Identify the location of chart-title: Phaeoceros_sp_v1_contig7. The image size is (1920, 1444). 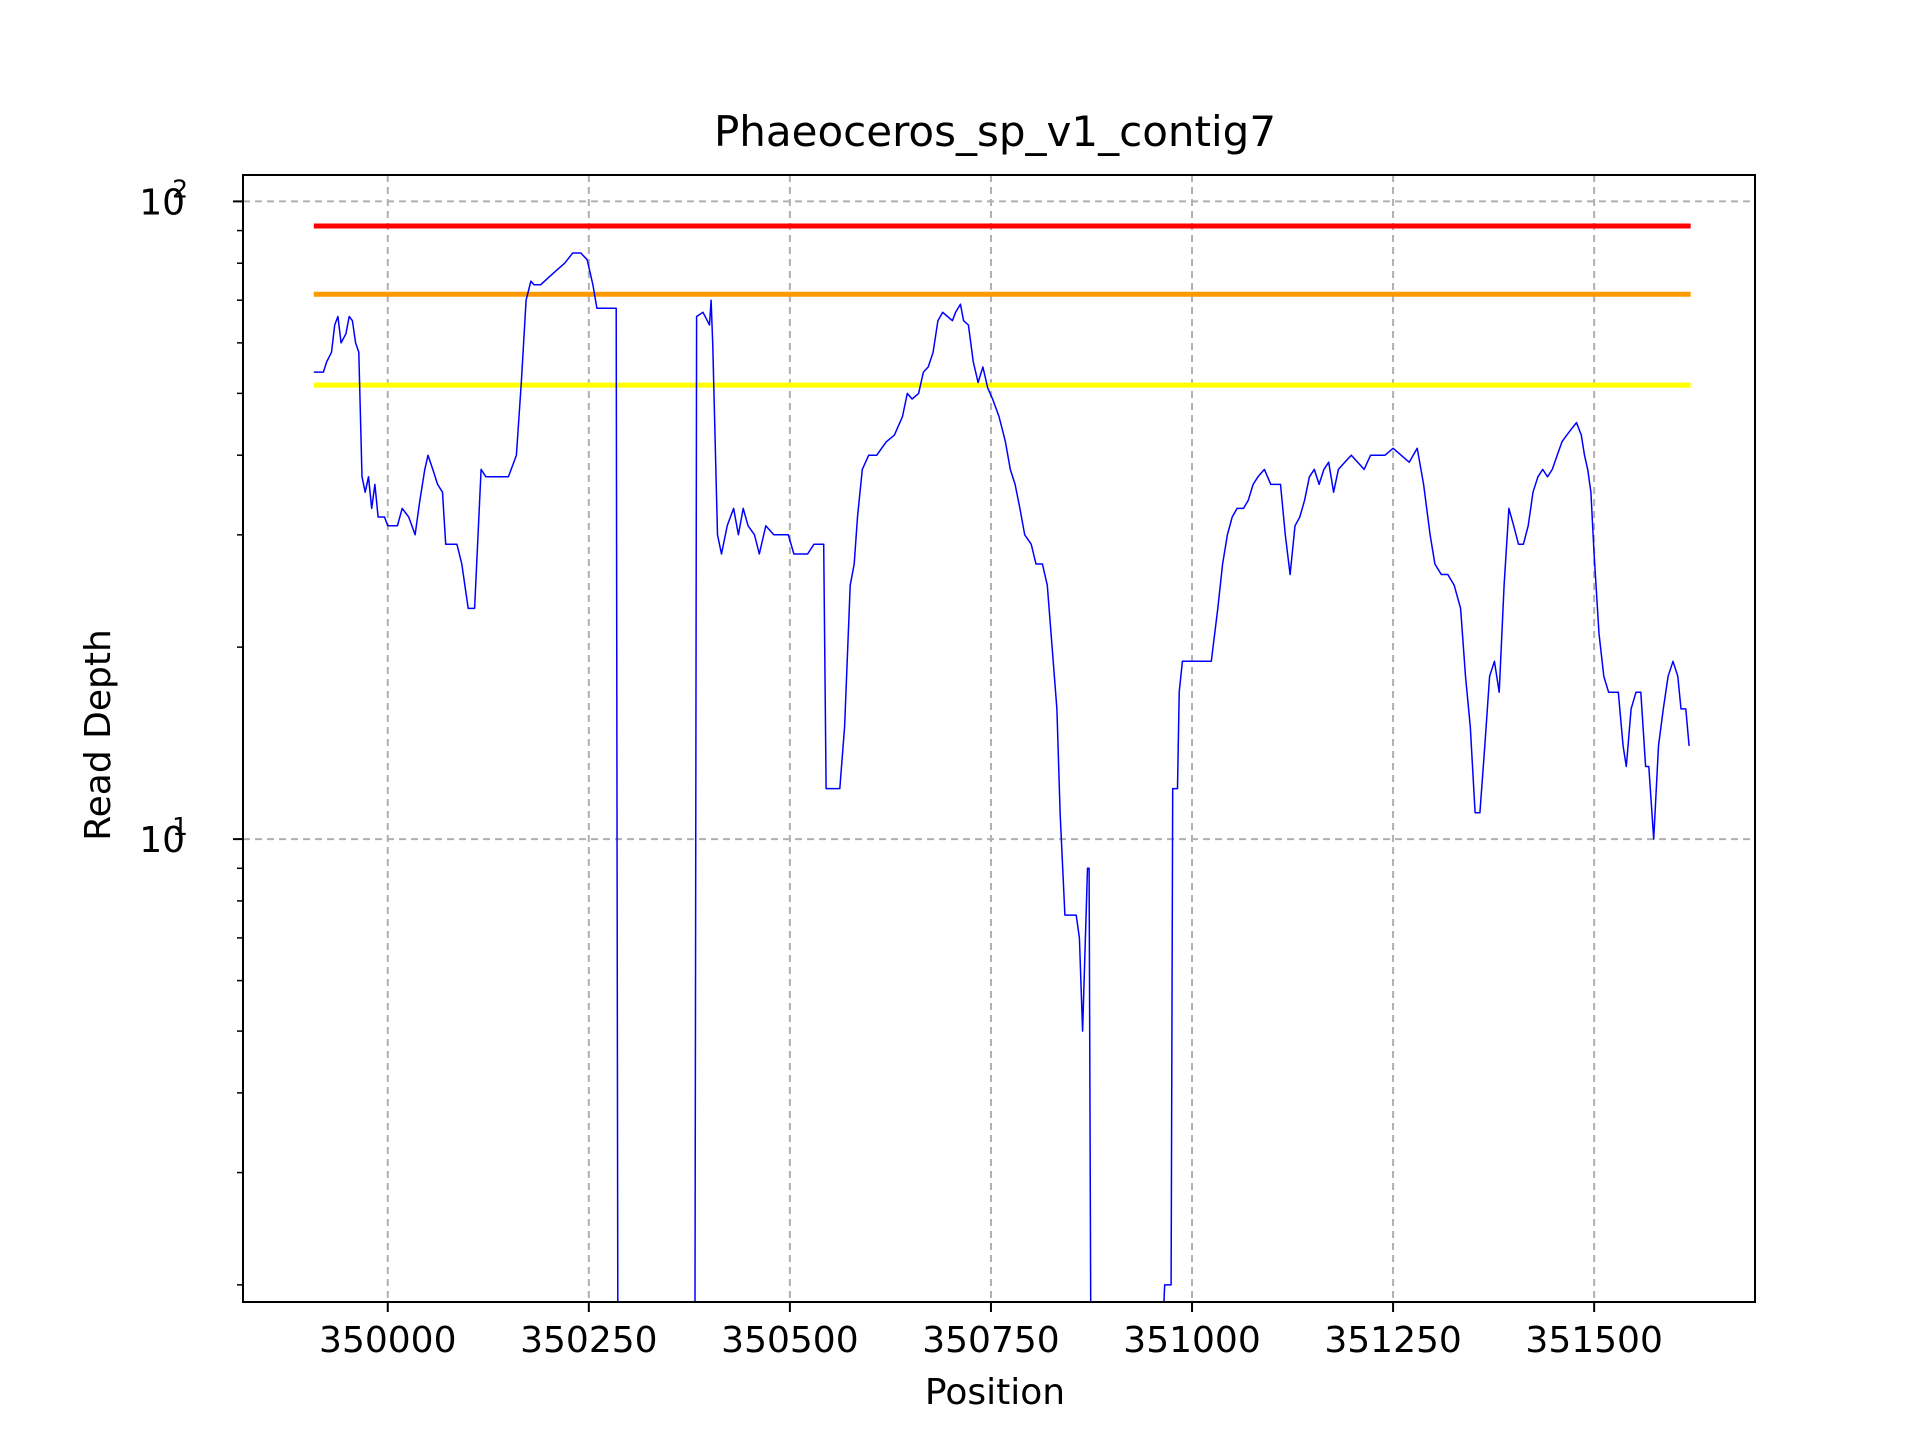
(995, 131).